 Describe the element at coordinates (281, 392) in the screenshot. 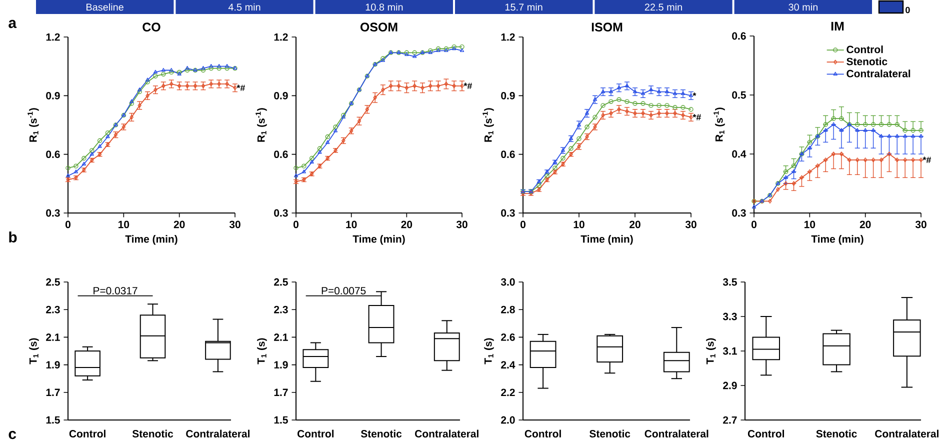

I see `y-tick-label: 1.7` at that location.